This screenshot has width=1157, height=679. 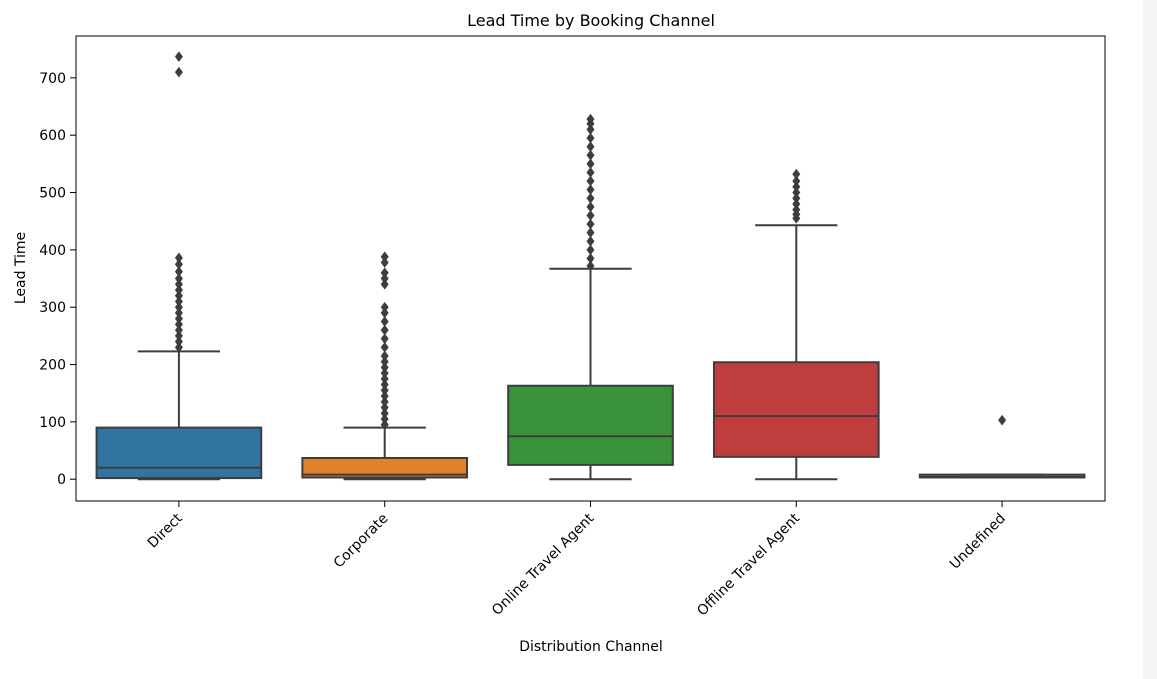 I want to click on y-tick-label: 0, so click(x=61, y=480).